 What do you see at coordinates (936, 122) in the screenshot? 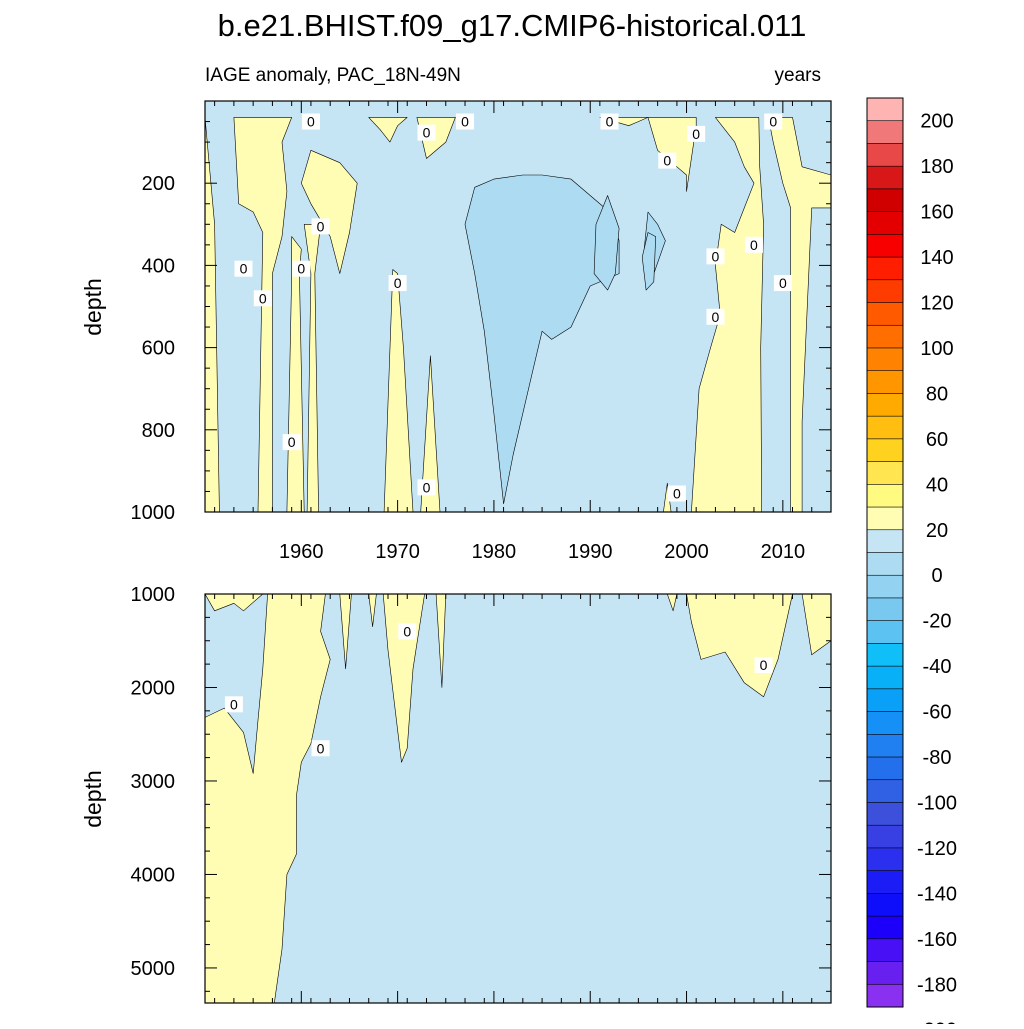
I see `colorbar-label: 200` at bounding box center [936, 122].